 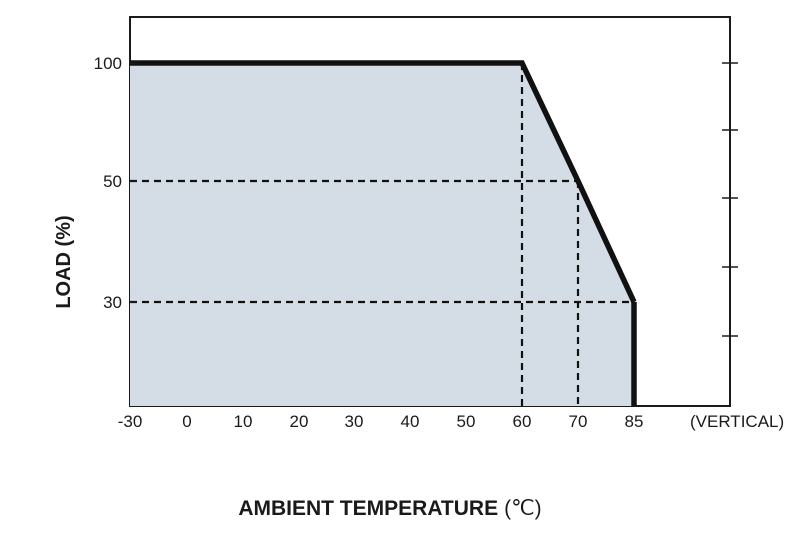 What do you see at coordinates (186, 421) in the screenshot?
I see `x-tick-label: 0` at bounding box center [186, 421].